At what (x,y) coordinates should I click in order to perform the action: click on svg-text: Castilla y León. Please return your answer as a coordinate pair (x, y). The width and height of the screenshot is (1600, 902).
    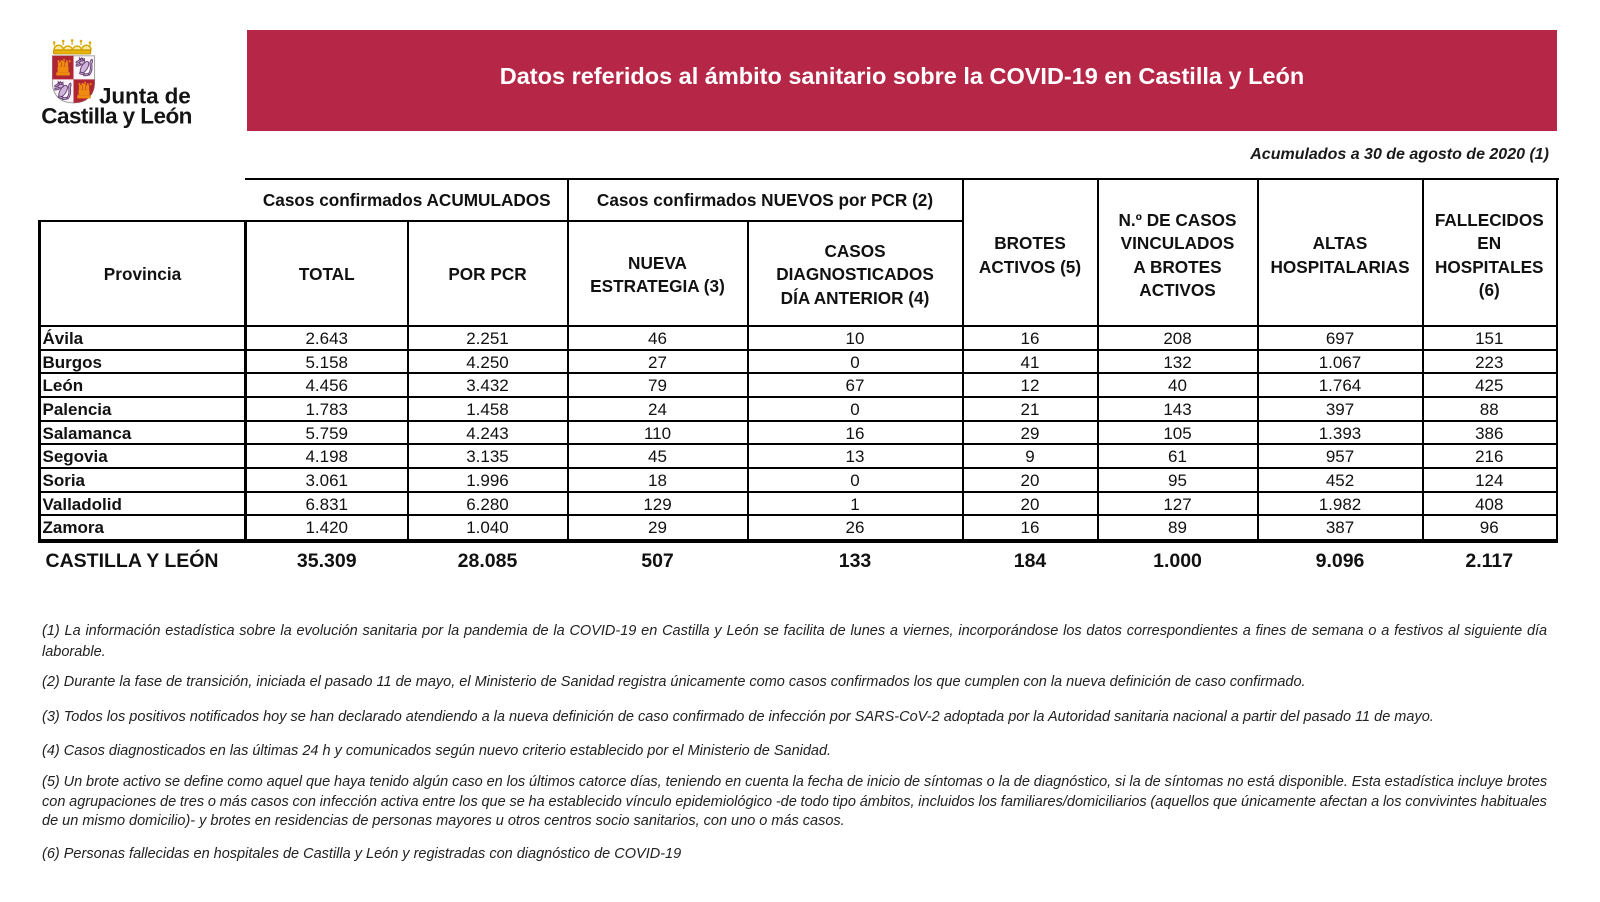
    Looking at the image, I should click on (116, 116).